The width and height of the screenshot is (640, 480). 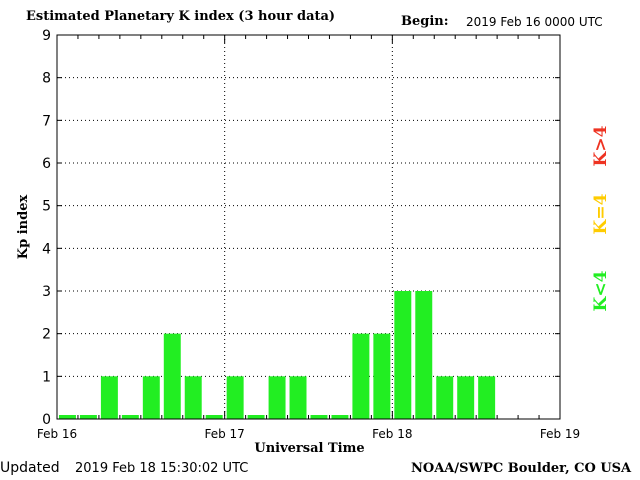 What do you see at coordinates (560, 434) in the screenshot?
I see `x-tick-label: Feb 19` at bounding box center [560, 434].